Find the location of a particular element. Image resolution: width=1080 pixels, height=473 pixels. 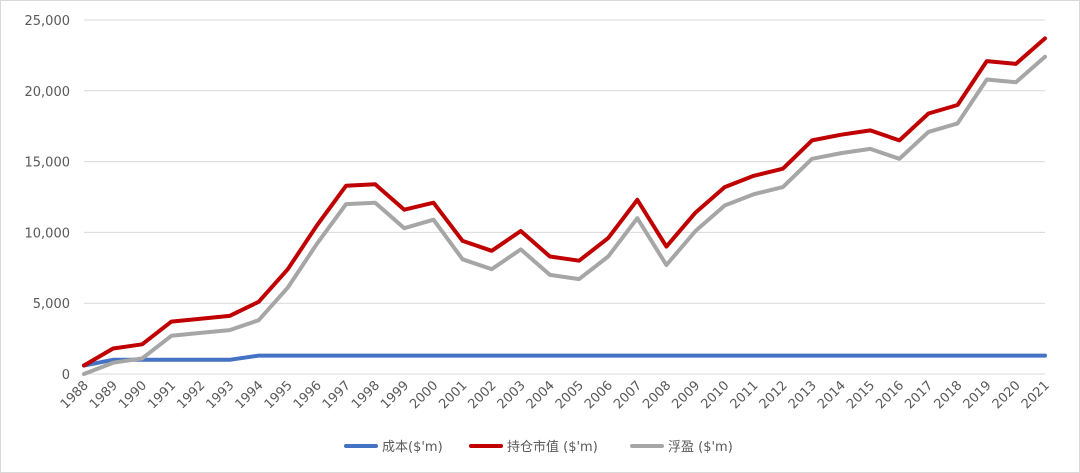

x-tick-label: 2001 is located at coordinates (453, 395).